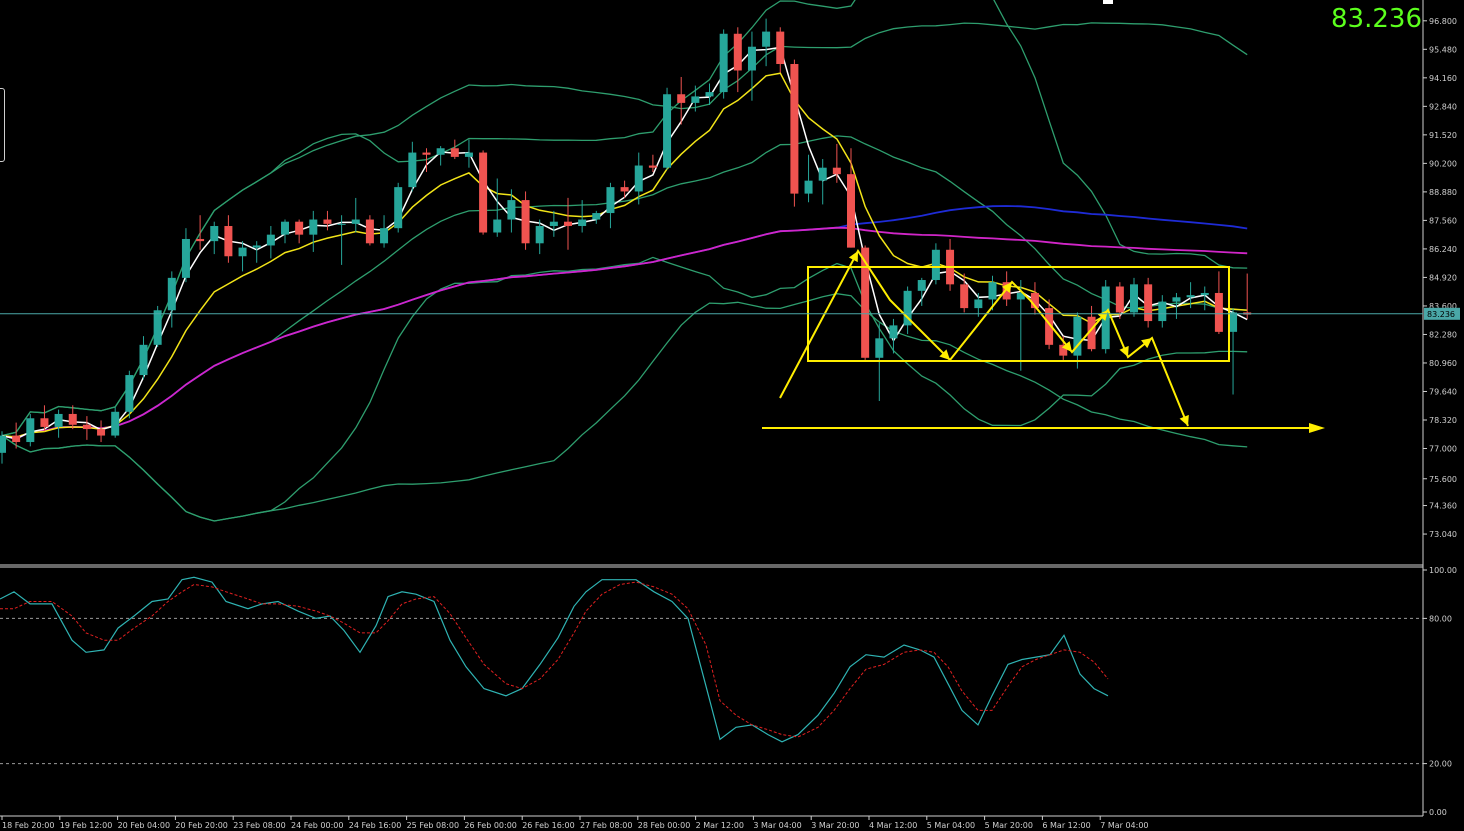 This screenshot has width=1464, height=831. I want to click on time-tick-label: 20 Feb 04:00, so click(144, 825).